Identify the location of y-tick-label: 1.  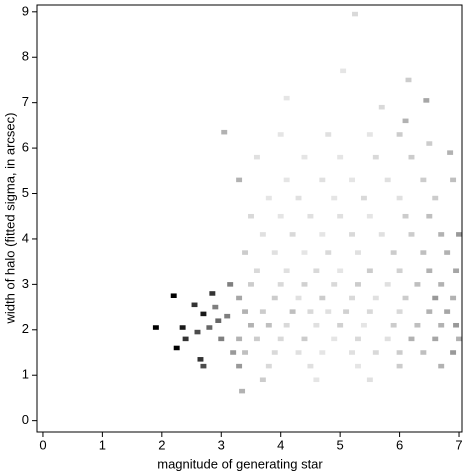
(25, 374).